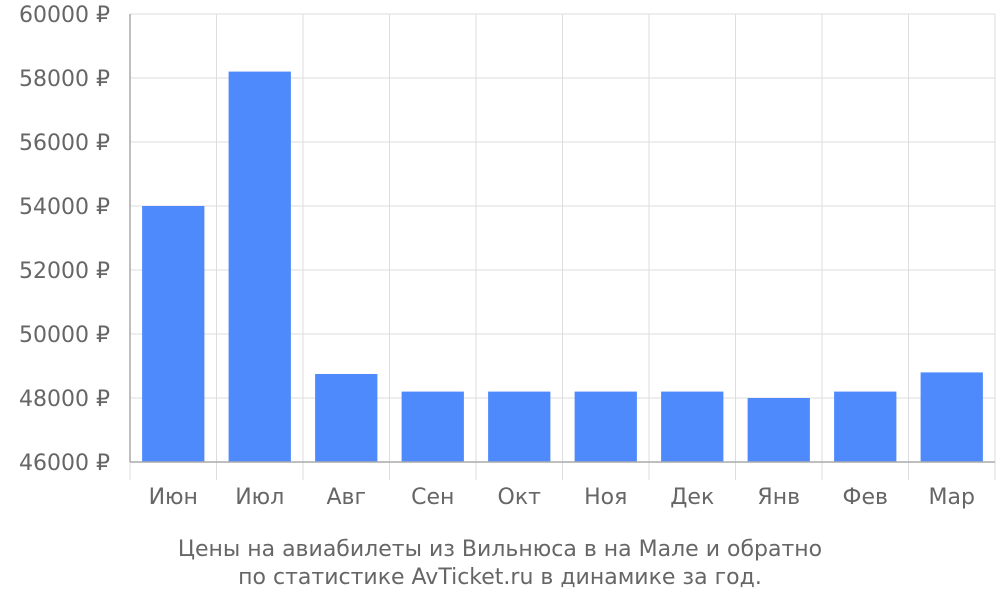 This screenshot has height=600, width=1000. Describe the element at coordinates (64, 79) in the screenshot. I see `y-tick-label: 58000 ₽` at that location.